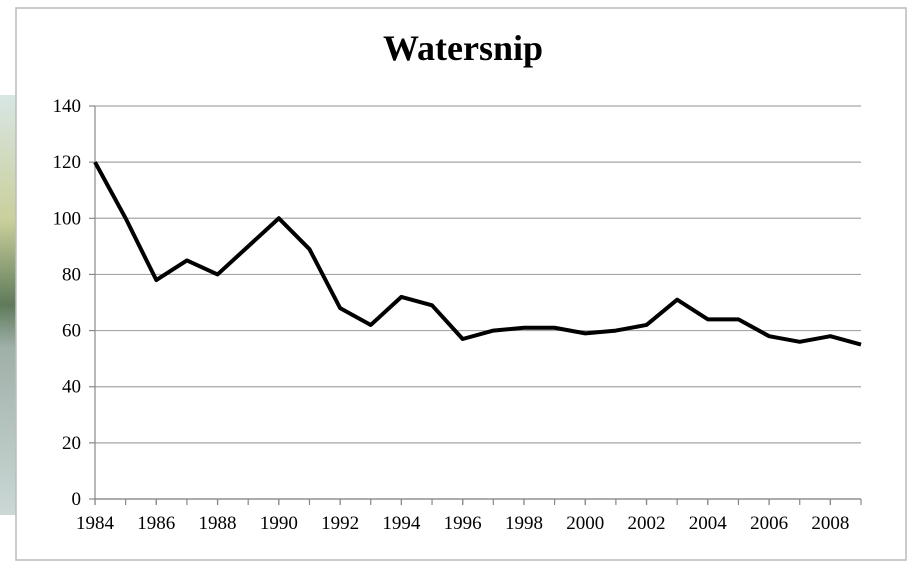 This screenshot has height=570, width=912. What do you see at coordinates (71, 331) in the screenshot?
I see `y-tick-label: 60` at bounding box center [71, 331].